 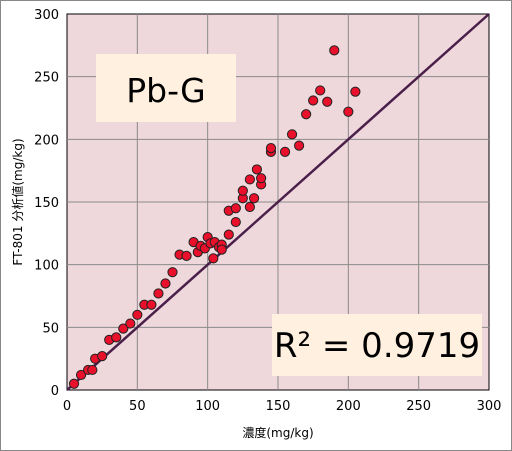 I want to click on y-tick-label: 0, so click(x=55, y=391).